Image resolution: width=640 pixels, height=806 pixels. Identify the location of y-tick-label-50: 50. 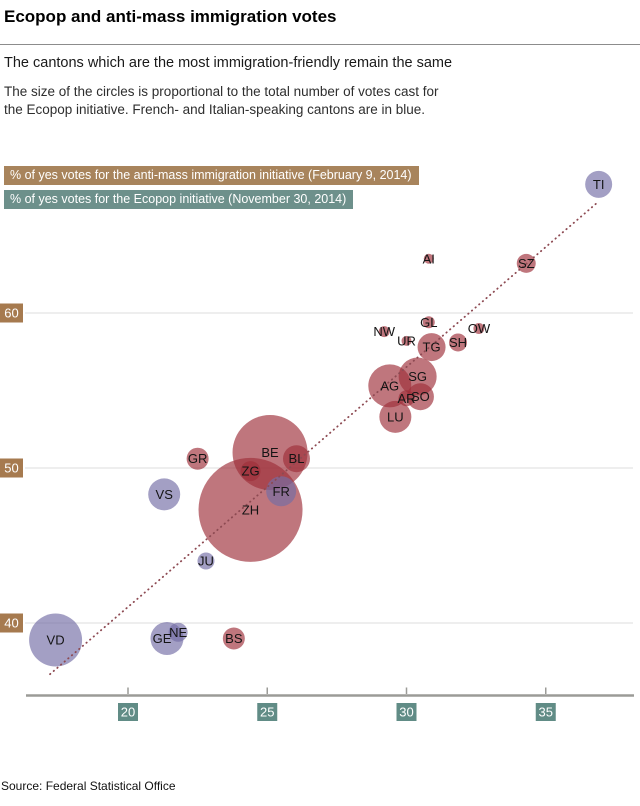
(11, 468).